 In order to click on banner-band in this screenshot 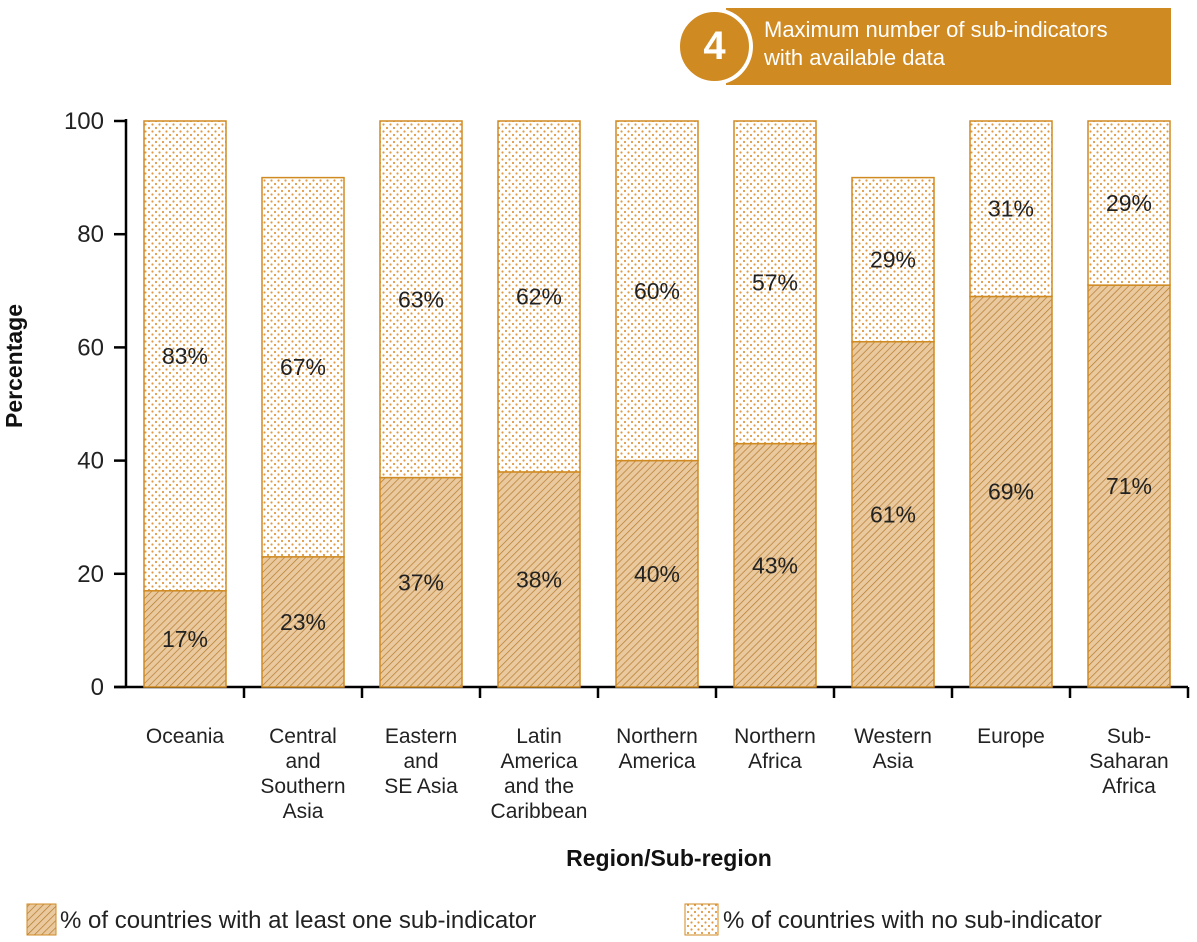, I will do `click(948, 46)`.